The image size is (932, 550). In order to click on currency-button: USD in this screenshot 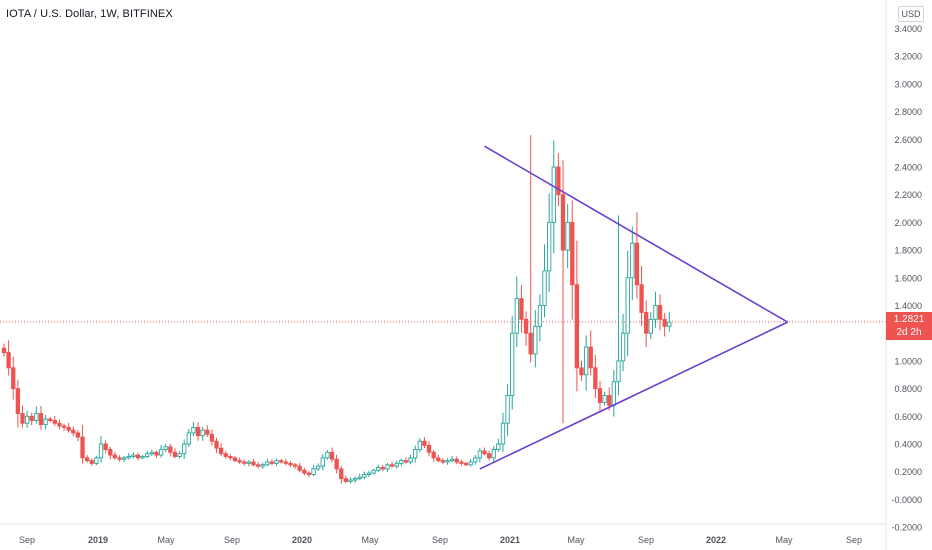, I will do `click(911, 14)`.